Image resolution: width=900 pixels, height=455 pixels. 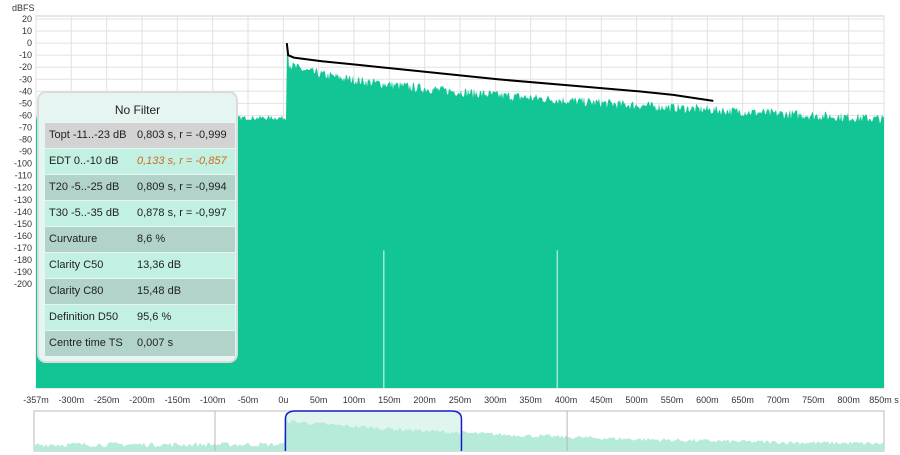 I want to click on parameter-label: Topt -11..-23 dB, so click(x=88, y=135).